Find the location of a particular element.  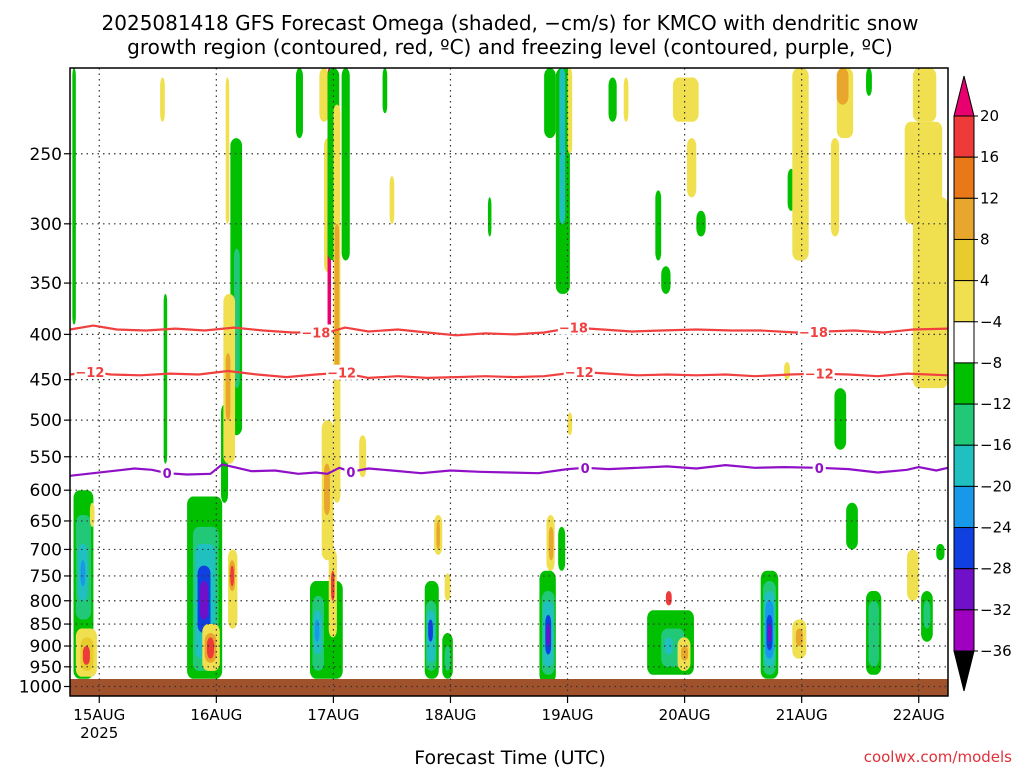

x-tick-label: 19AUG is located at coordinates (568, 715).